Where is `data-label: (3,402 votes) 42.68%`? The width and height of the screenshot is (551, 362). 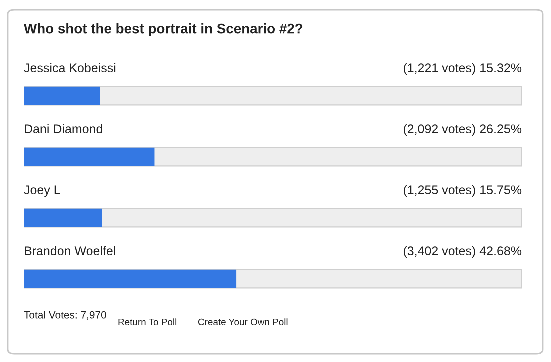
data-label: (3,402 votes) 42.68% is located at coordinates (463, 252).